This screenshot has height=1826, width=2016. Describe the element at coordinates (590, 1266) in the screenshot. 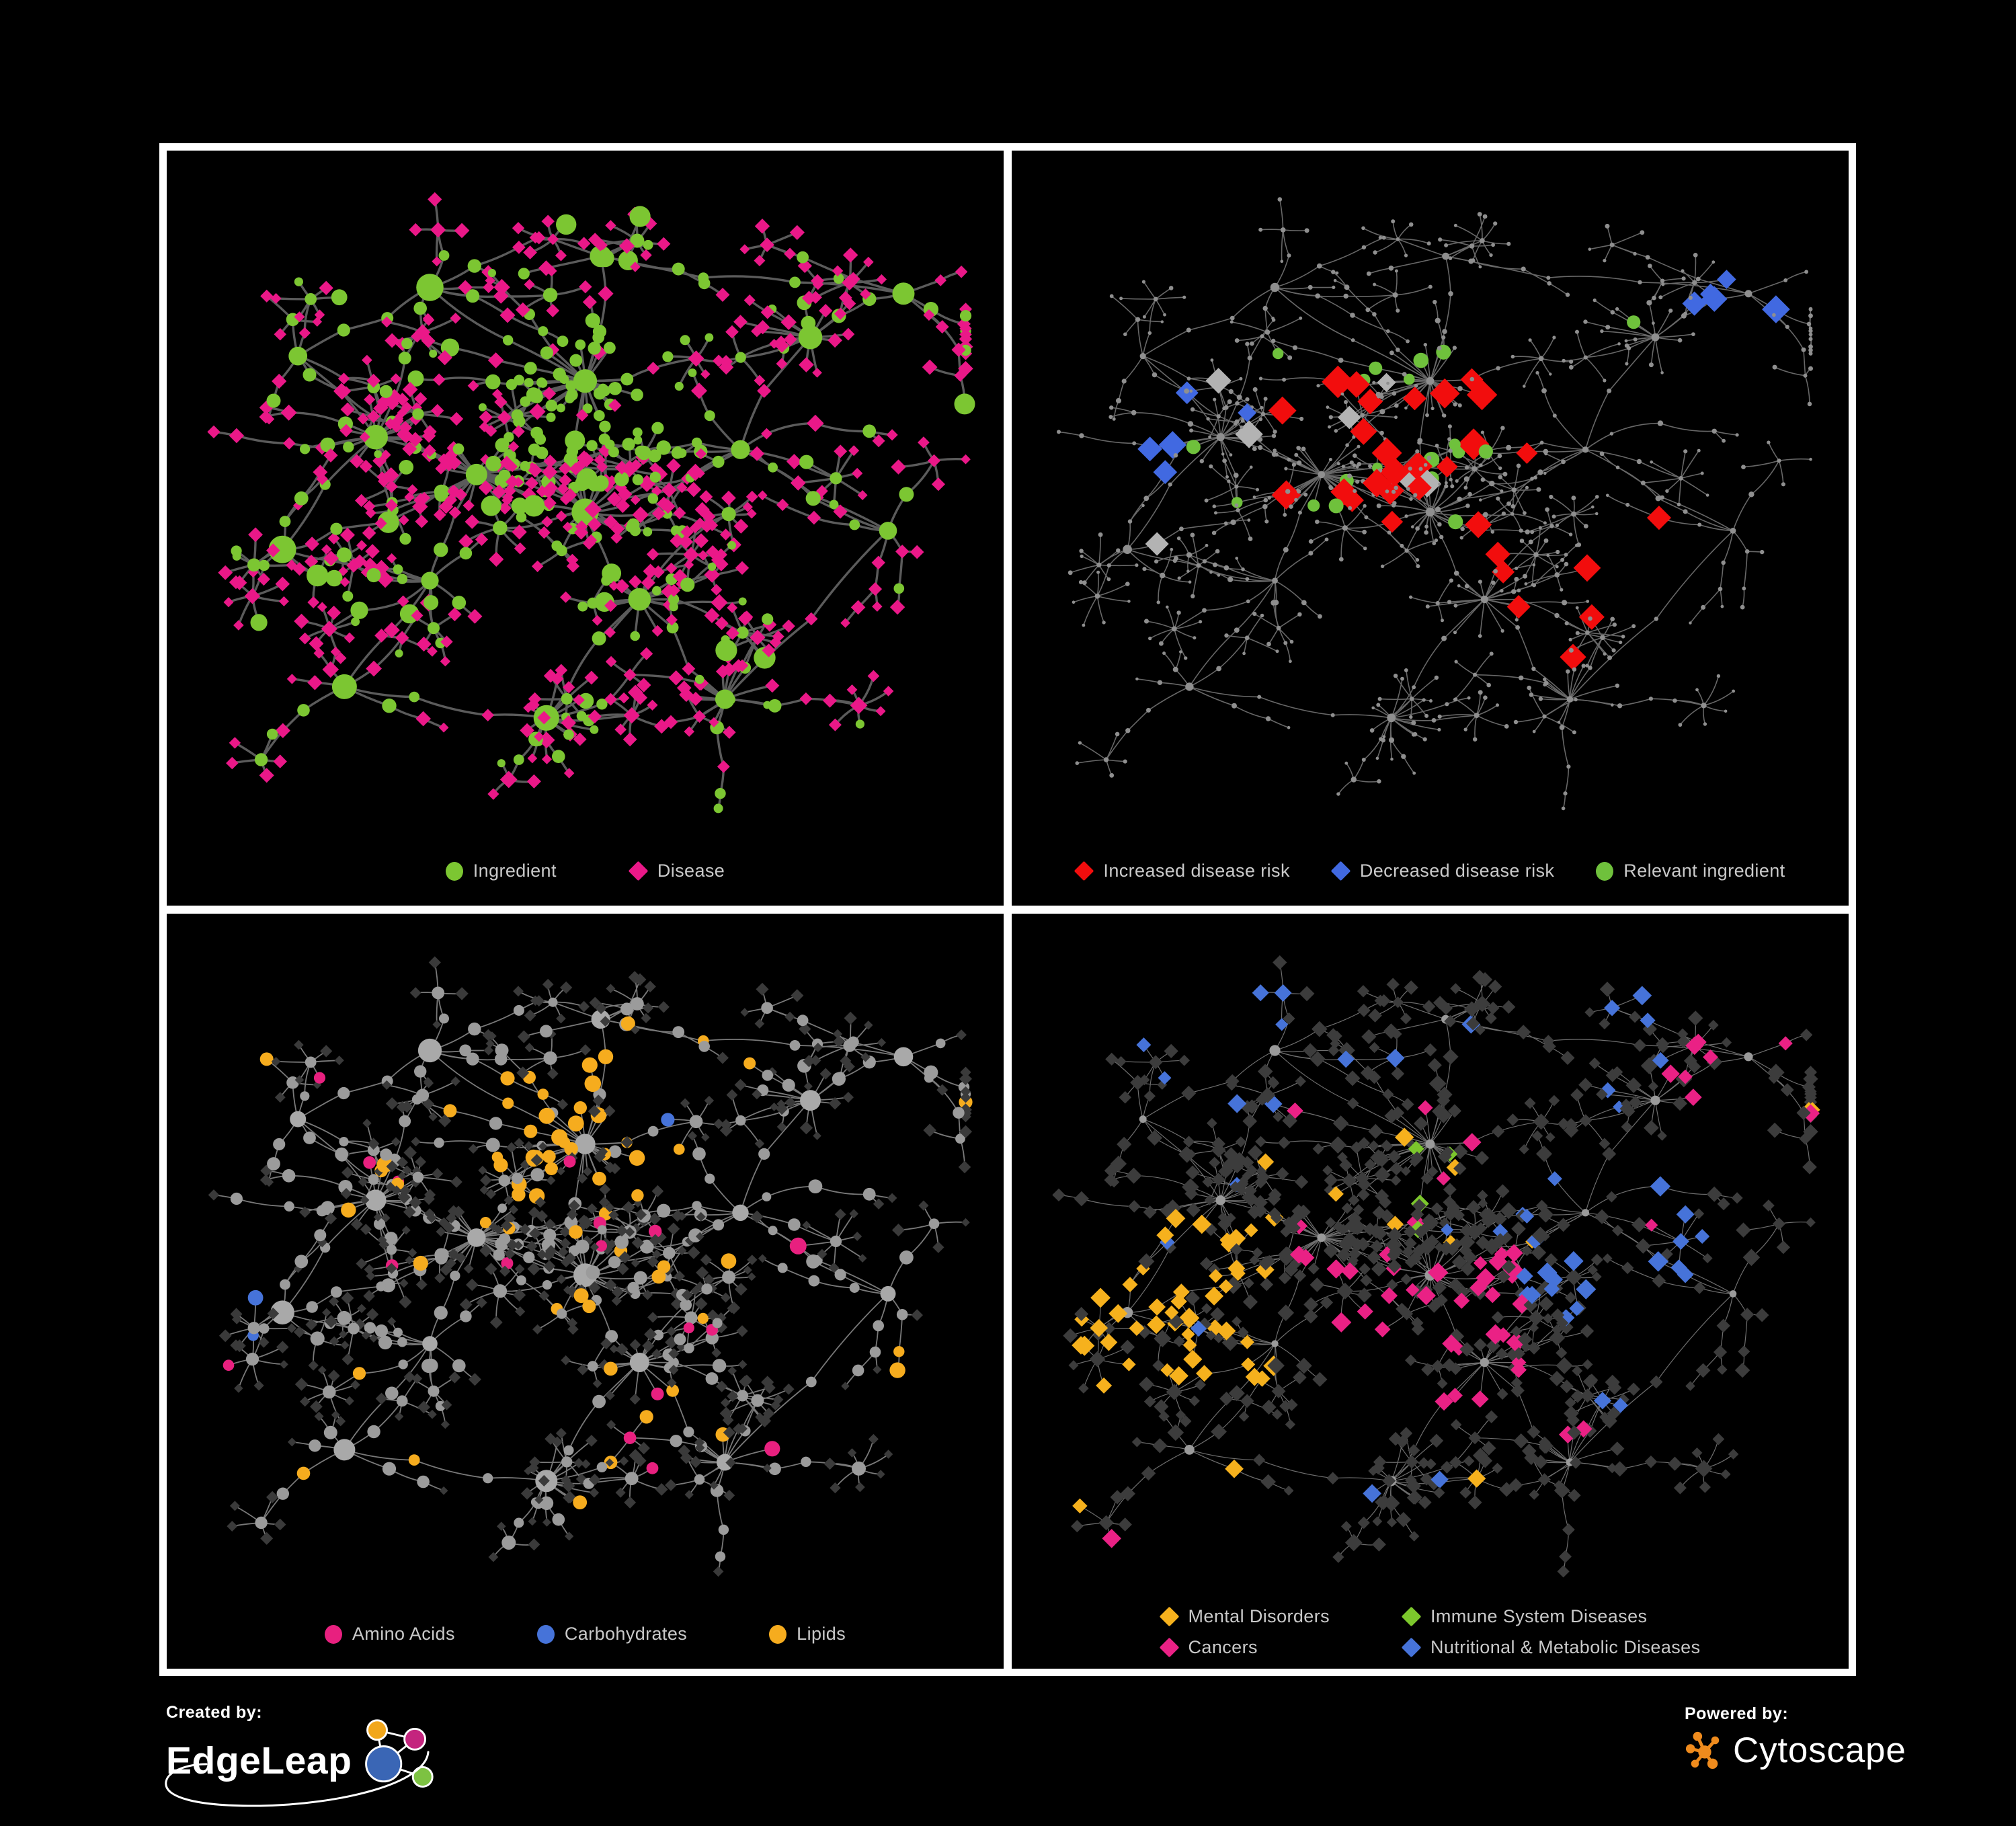

I see `network-graph-nutrient-classes` at that location.